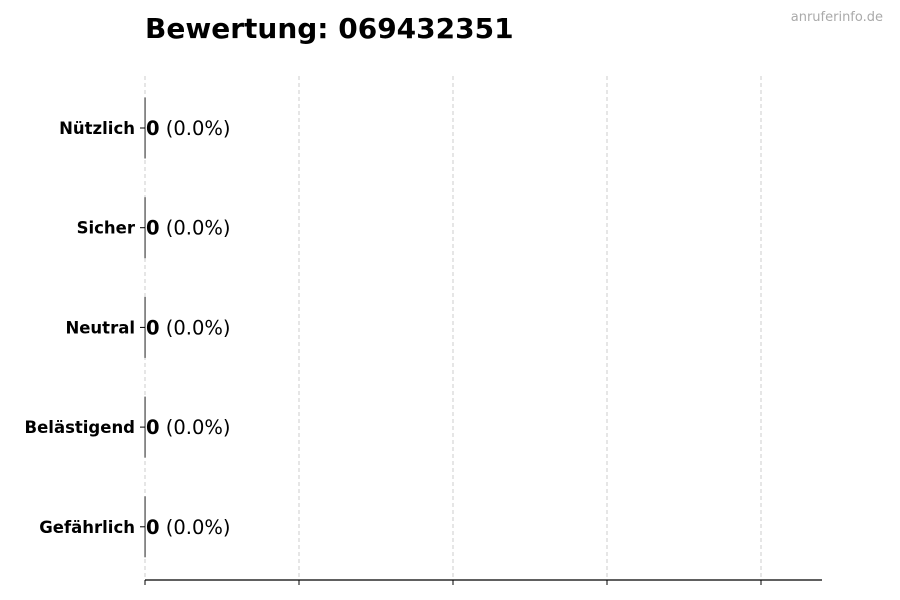 This screenshot has height=600, width=900. What do you see at coordinates (100, 327) in the screenshot?
I see `y-tick-label: Neutral` at bounding box center [100, 327].